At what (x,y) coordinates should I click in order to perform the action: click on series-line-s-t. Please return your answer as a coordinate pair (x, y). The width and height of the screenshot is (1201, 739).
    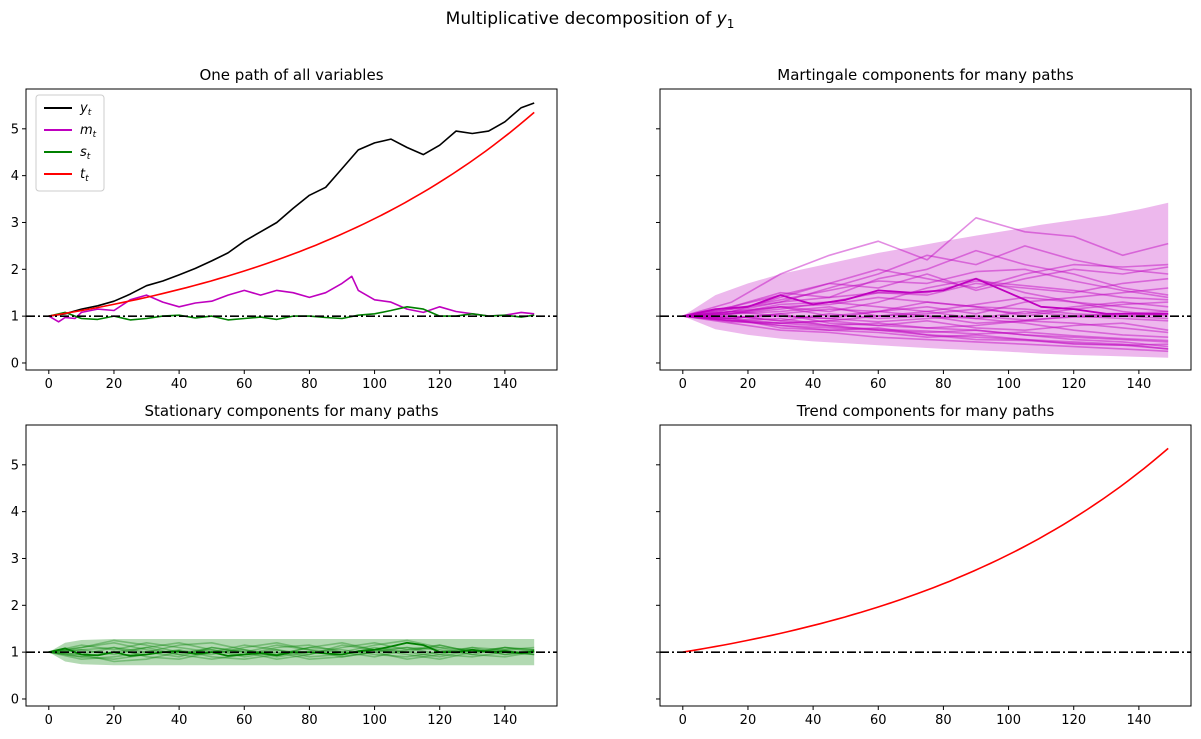
    Looking at the image, I should click on (291, 313).